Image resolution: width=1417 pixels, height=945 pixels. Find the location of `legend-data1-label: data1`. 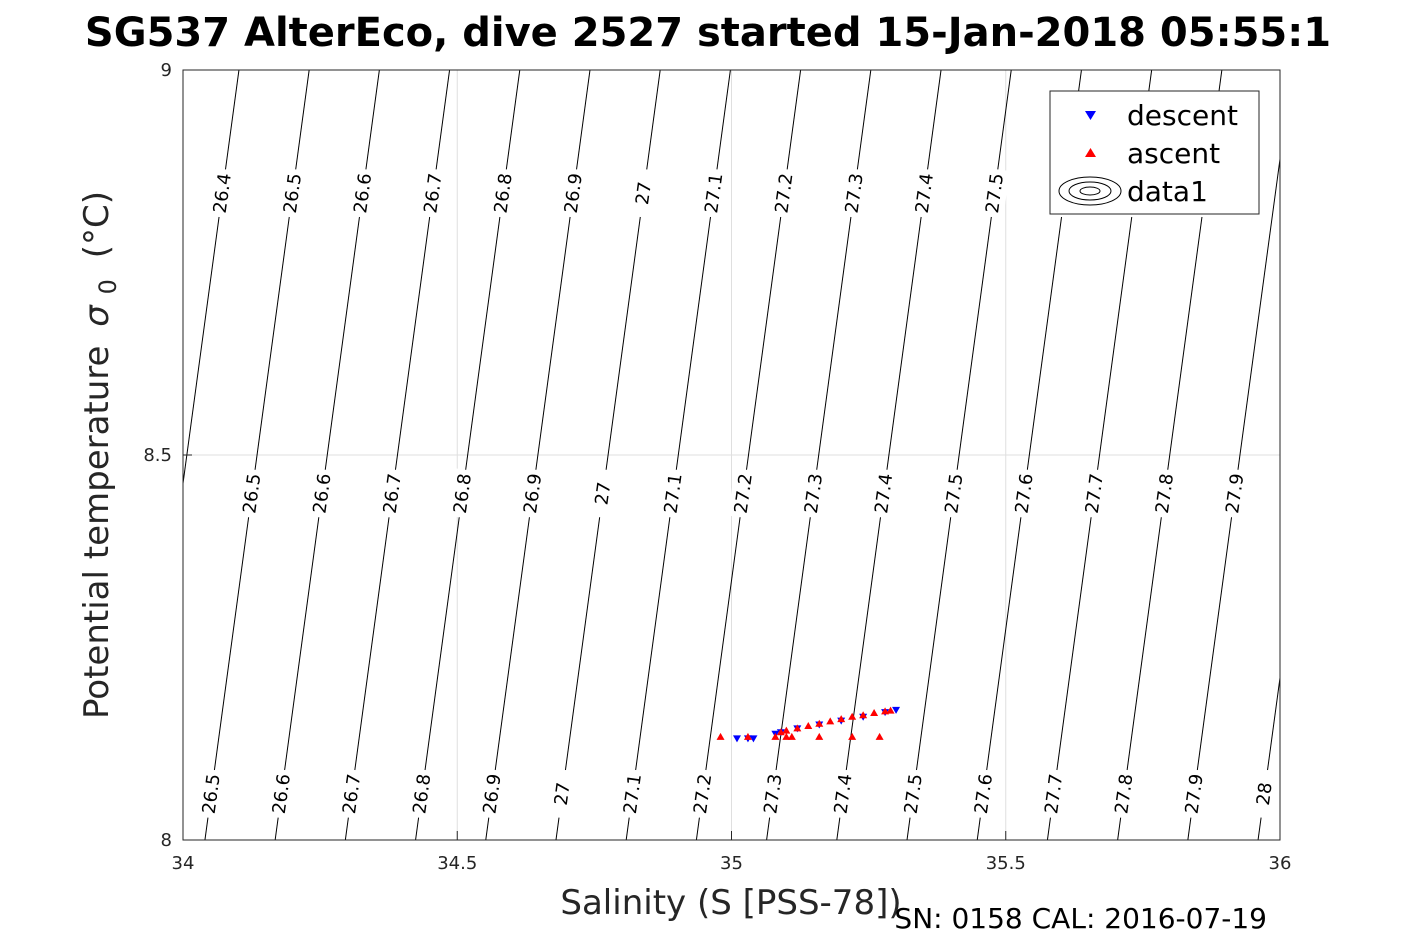

legend-data1-label: data1 is located at coordinates (1167, 191).